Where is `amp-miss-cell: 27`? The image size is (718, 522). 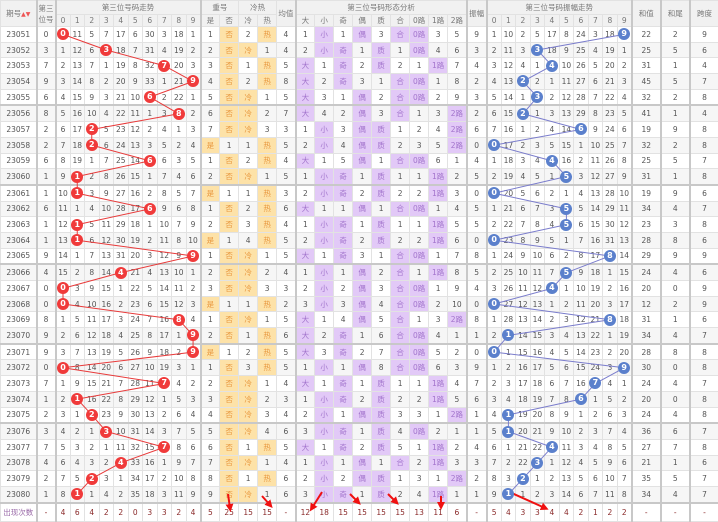
amp-miss-cell: 27 is located at coordinates (508, 304).